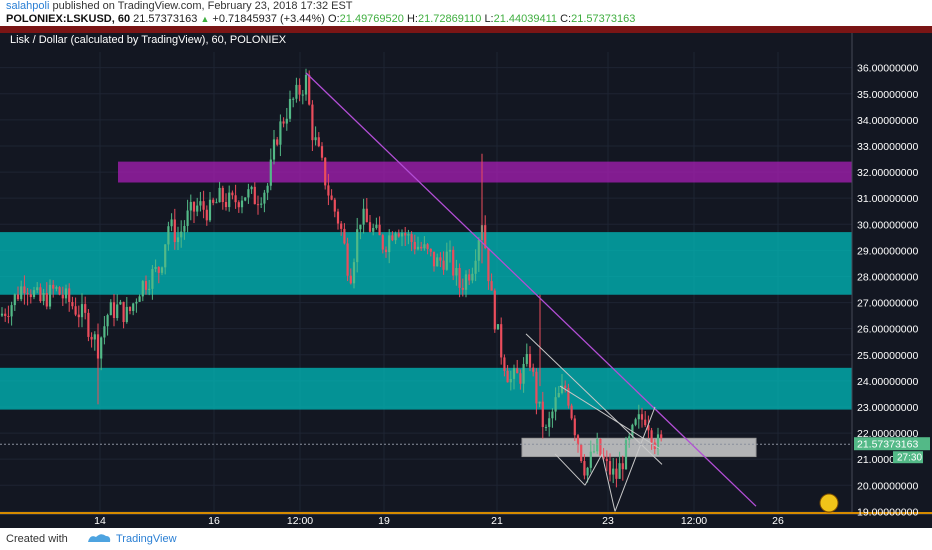 This screenshot has width=932, height=550. What do you see at coordinates (205, 19) in the screenshot?
I see `up-arrow-icon: ▲` at bounding box center [205, 19].